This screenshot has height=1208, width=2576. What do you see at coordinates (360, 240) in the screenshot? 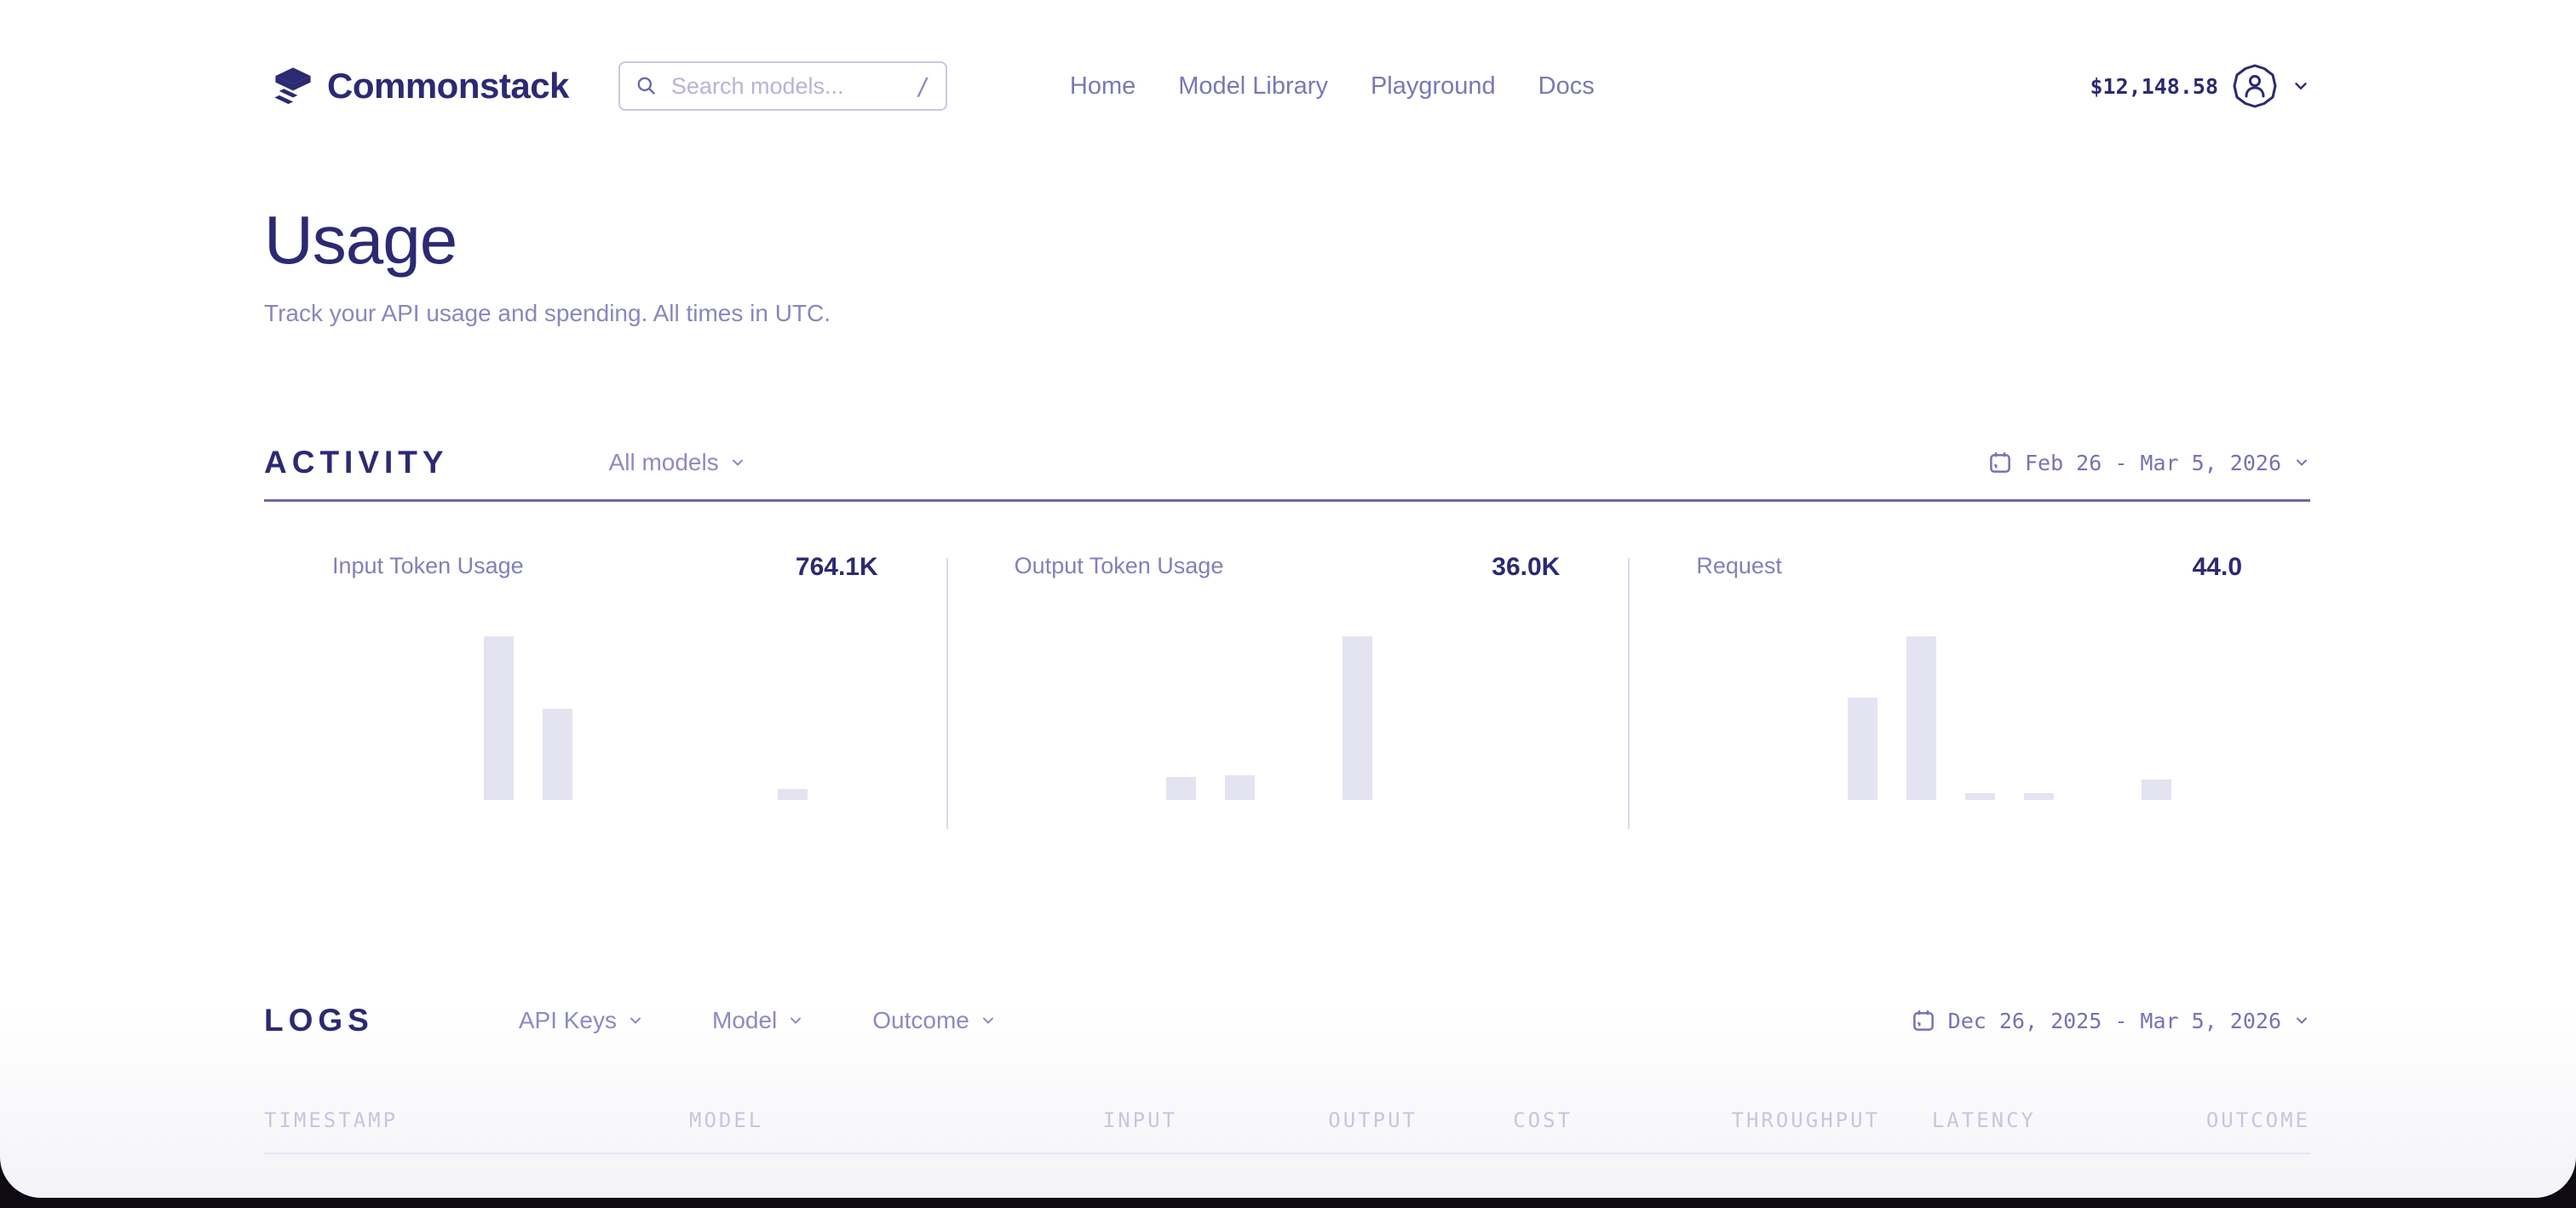
I see `page-title: Usage` at bounding box center [360, 240].